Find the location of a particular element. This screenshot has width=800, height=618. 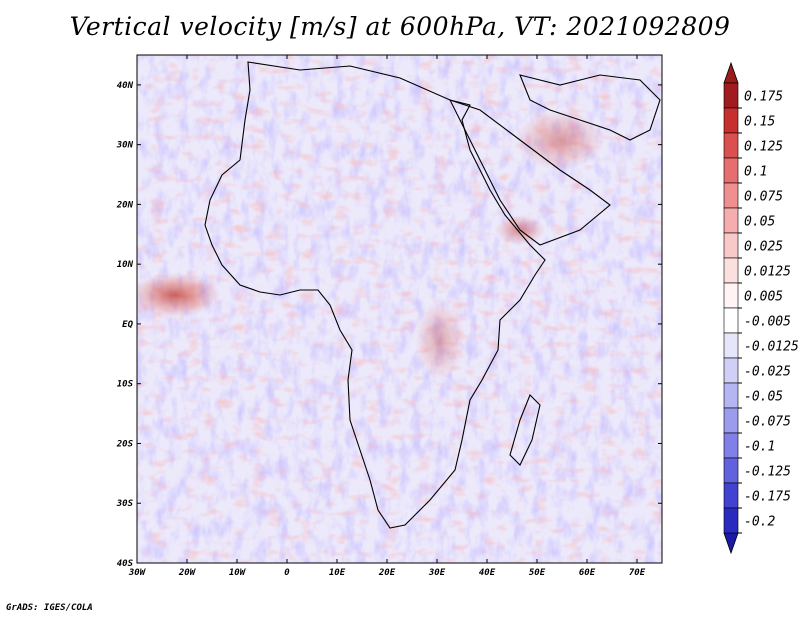

colorbar-label: -0.1 is located at coordinates (759, 447).